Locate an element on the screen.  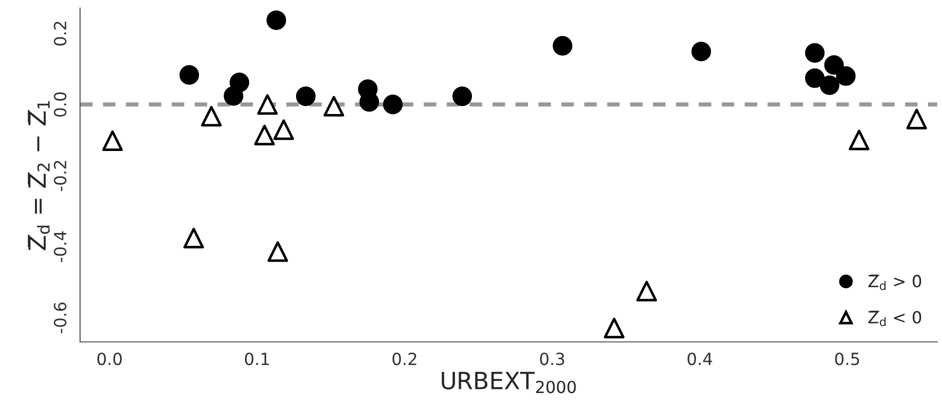
y-tick-label: 0.2 is located at coordinates (60, 34).